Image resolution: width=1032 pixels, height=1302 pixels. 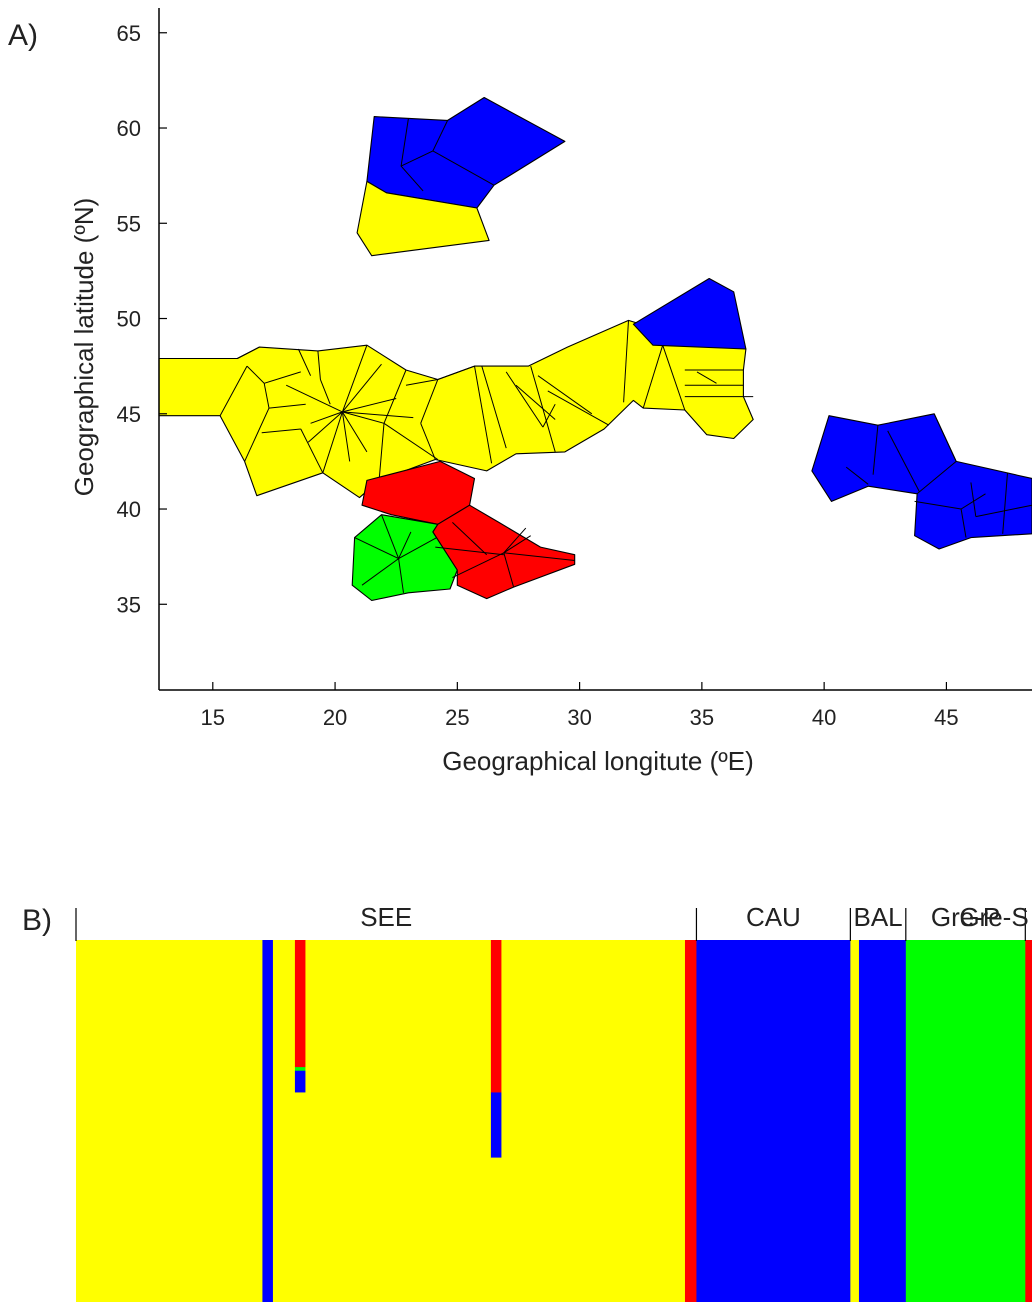 What do you see at coordinates (142, 319) in the screenshot?
I see `y-ticks: 35 40 45 50 55 60 65` at bounding box center [142, 319].